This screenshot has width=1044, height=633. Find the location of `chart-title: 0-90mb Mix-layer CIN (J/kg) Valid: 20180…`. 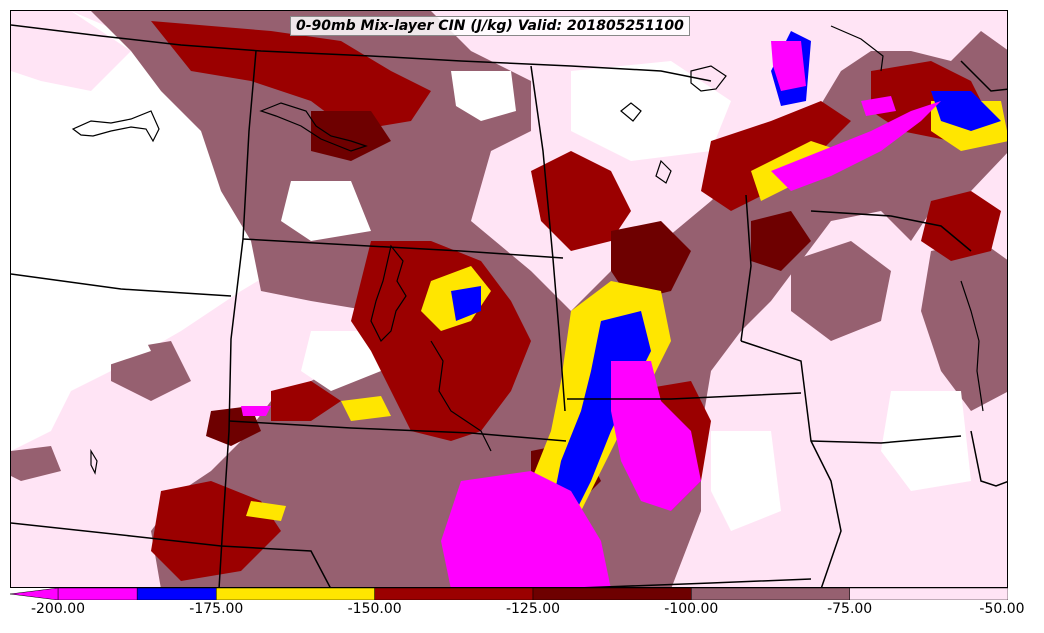

chart-title: 0-90mb Mix-layer CIN (J/kg) Valid: 20180… is located at coordinates (490, 26).